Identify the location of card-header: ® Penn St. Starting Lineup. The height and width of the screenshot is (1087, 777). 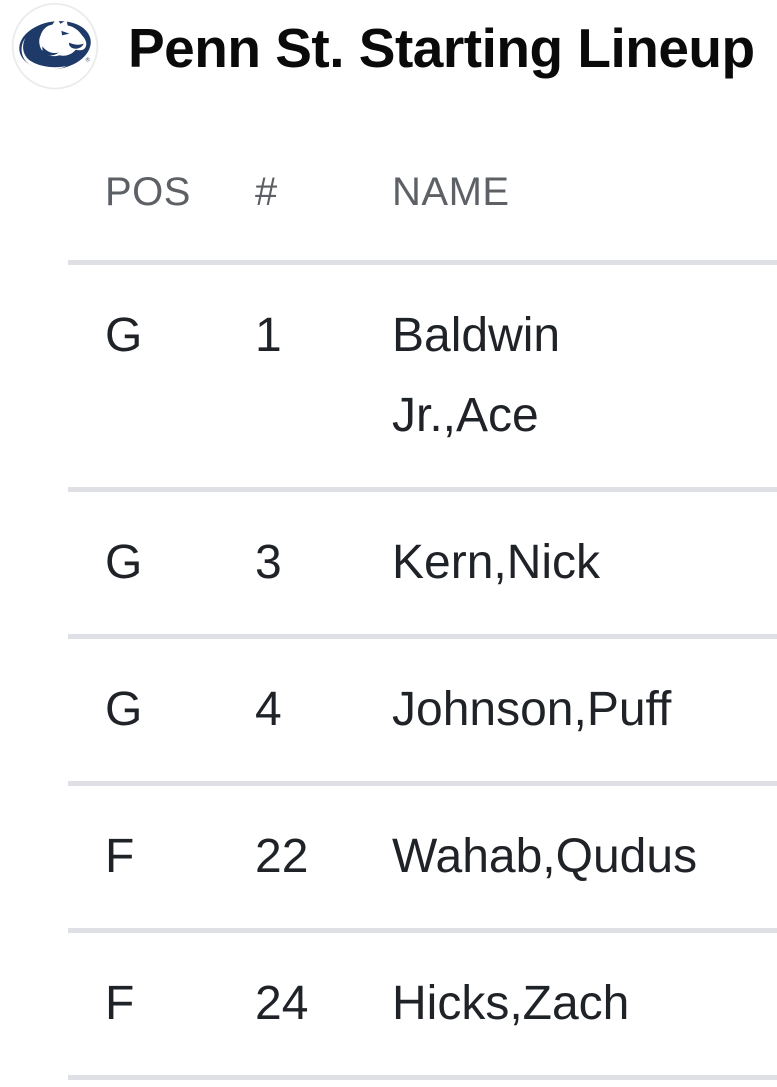
(388, 48).